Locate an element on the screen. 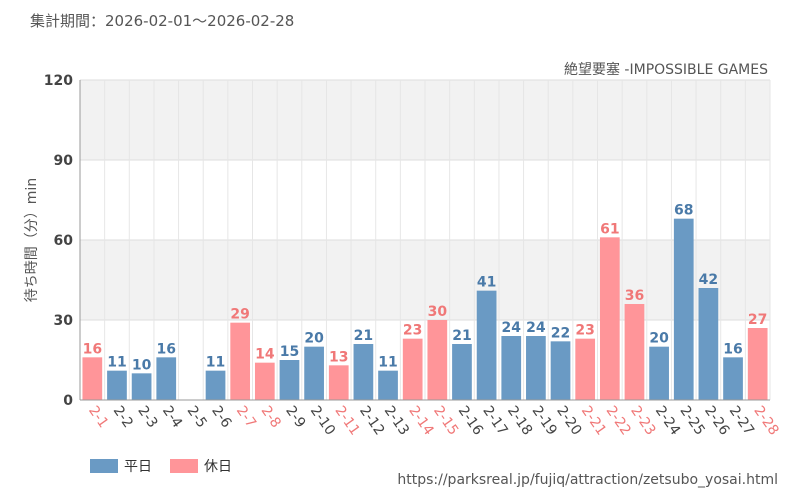 This screenshot has width=800, height=500. y-tick-label: 90 is located at coordinates (64, 161).